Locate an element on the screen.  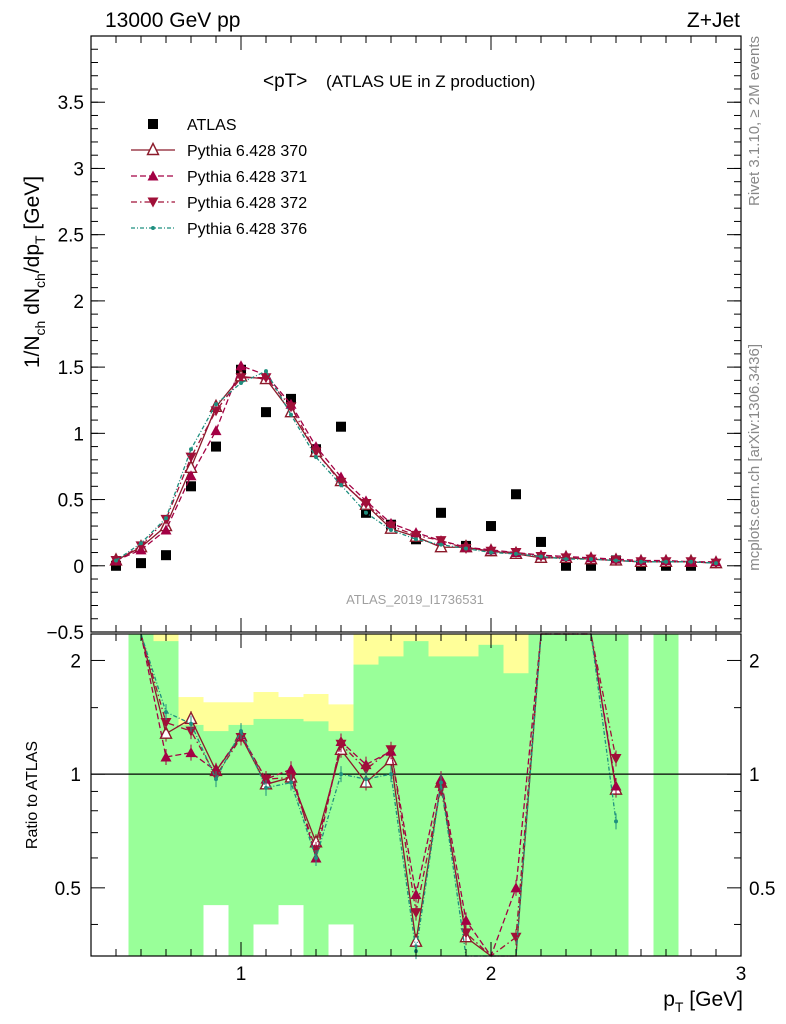
x-tick-label: 2 is located at coordinates (491, 974).